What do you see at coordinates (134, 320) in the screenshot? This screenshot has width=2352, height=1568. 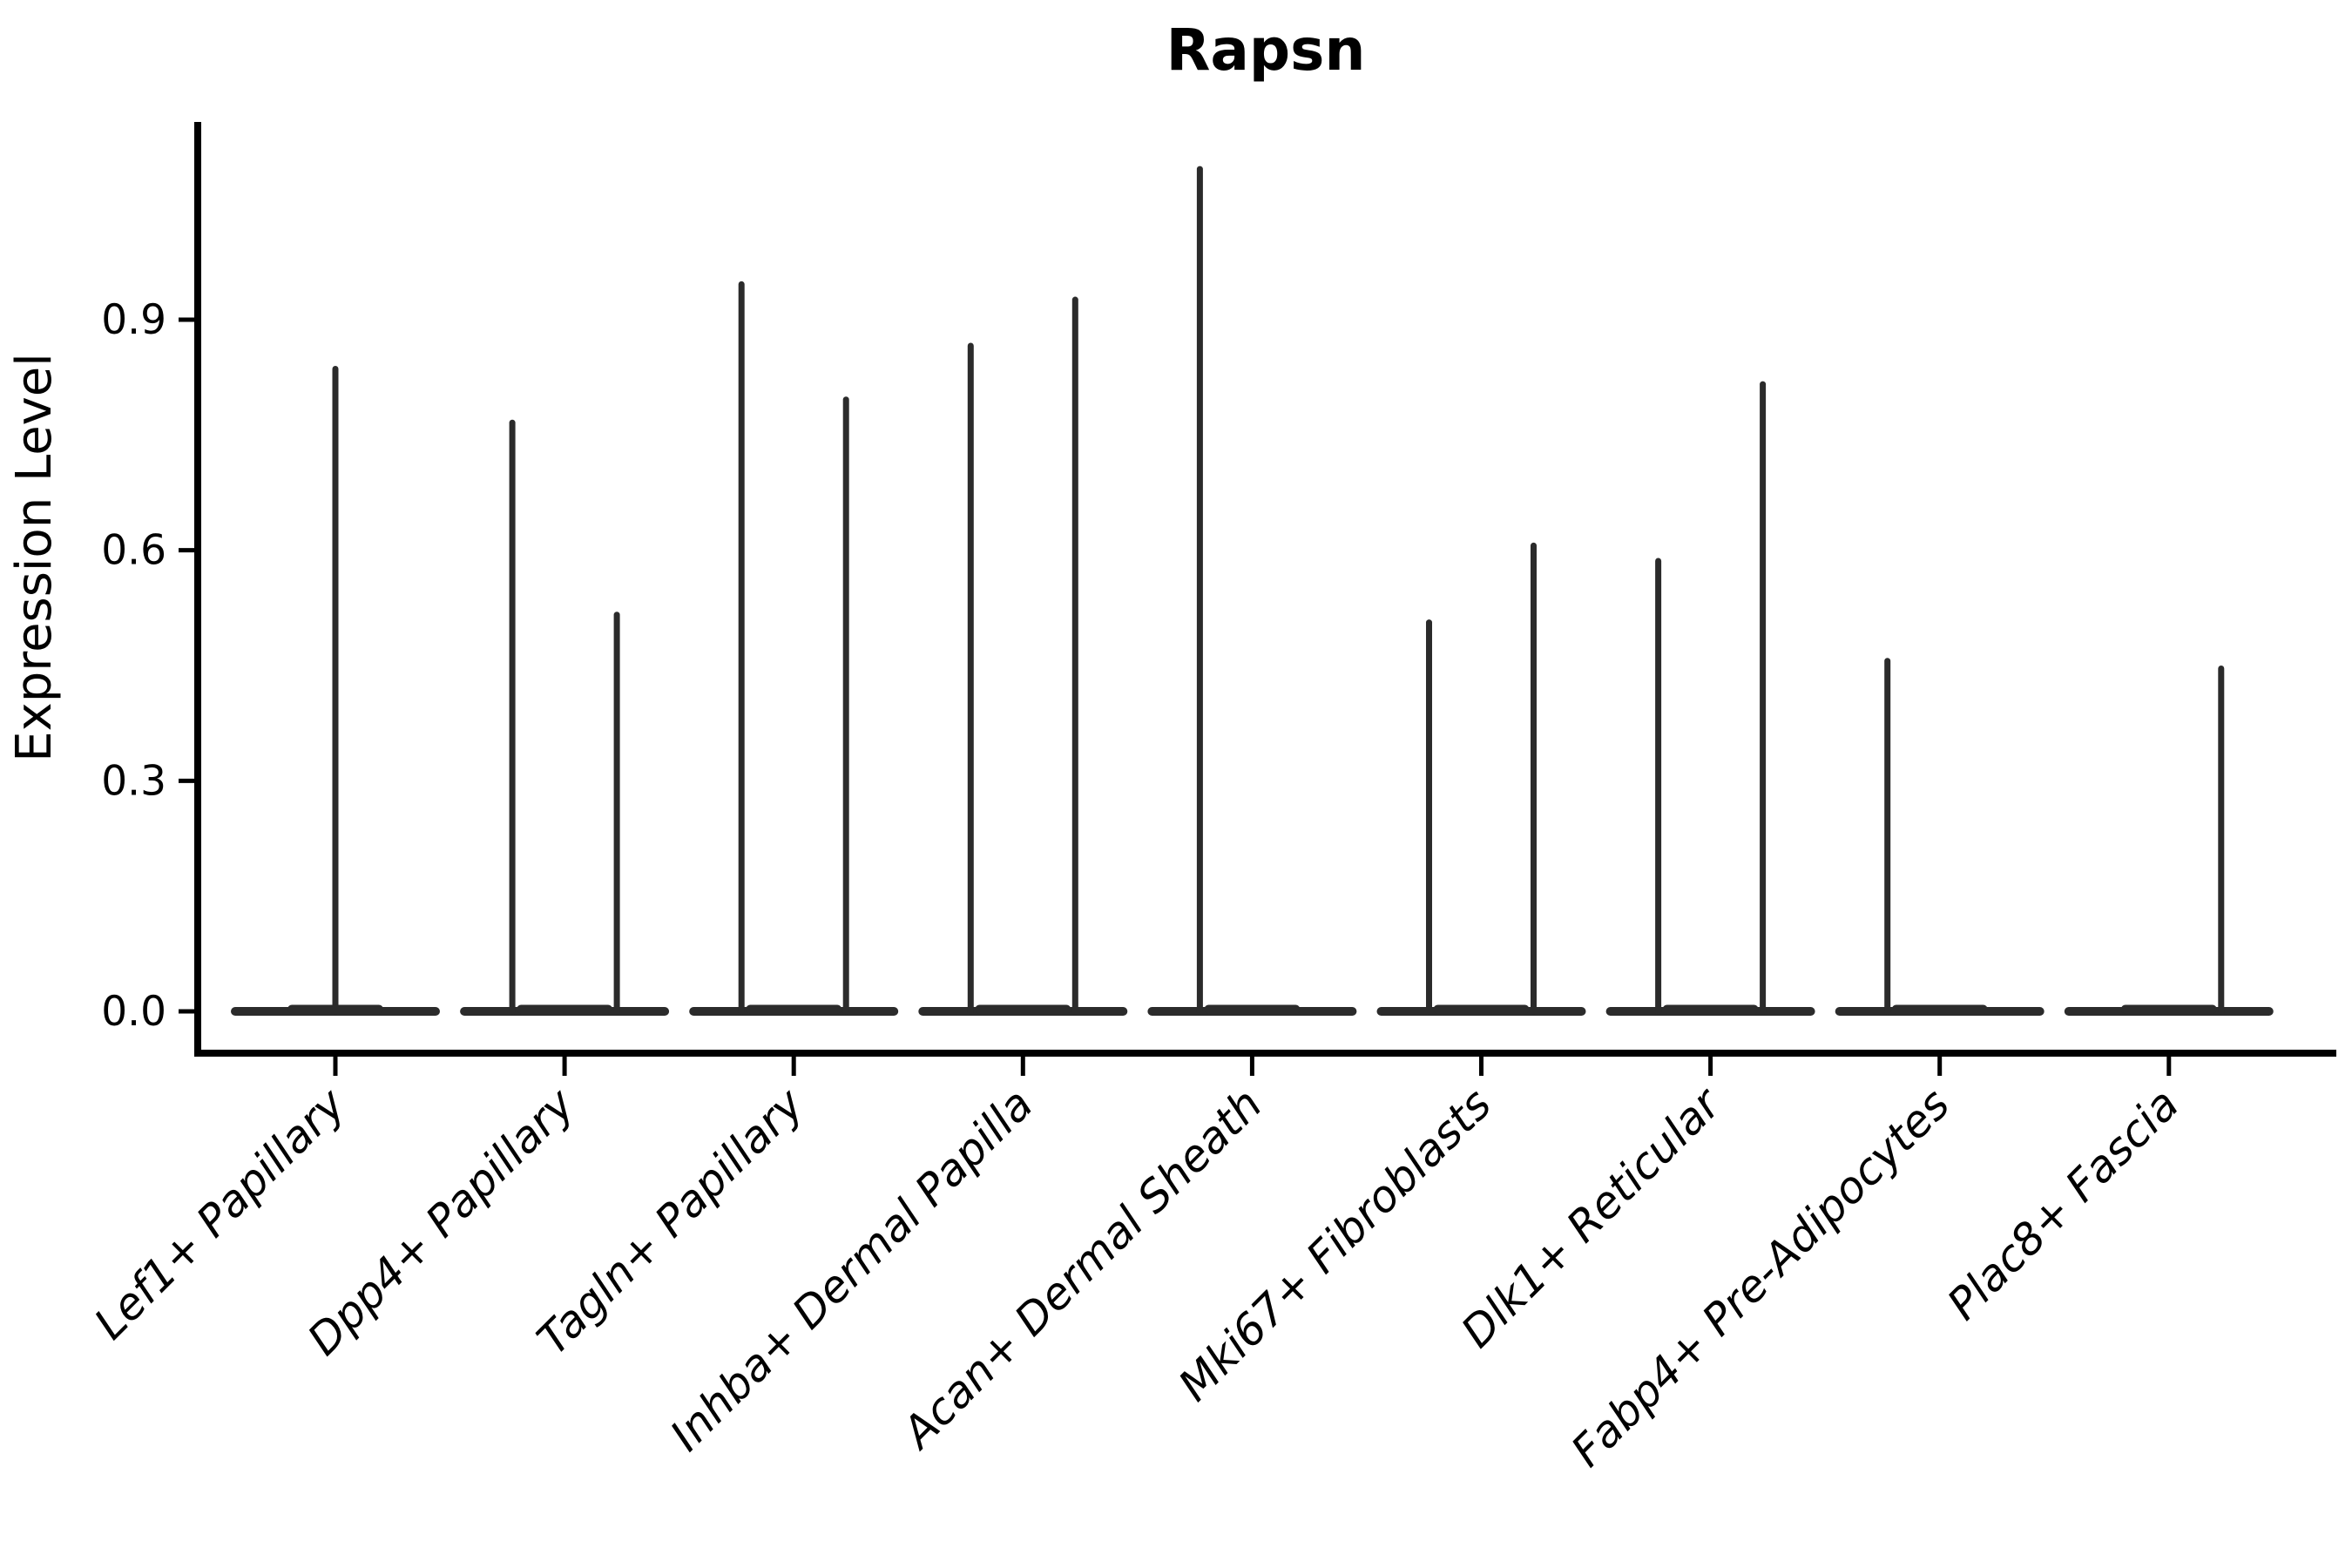 I see `y-tick-label: 0.9` at bounding box center [134, 320].